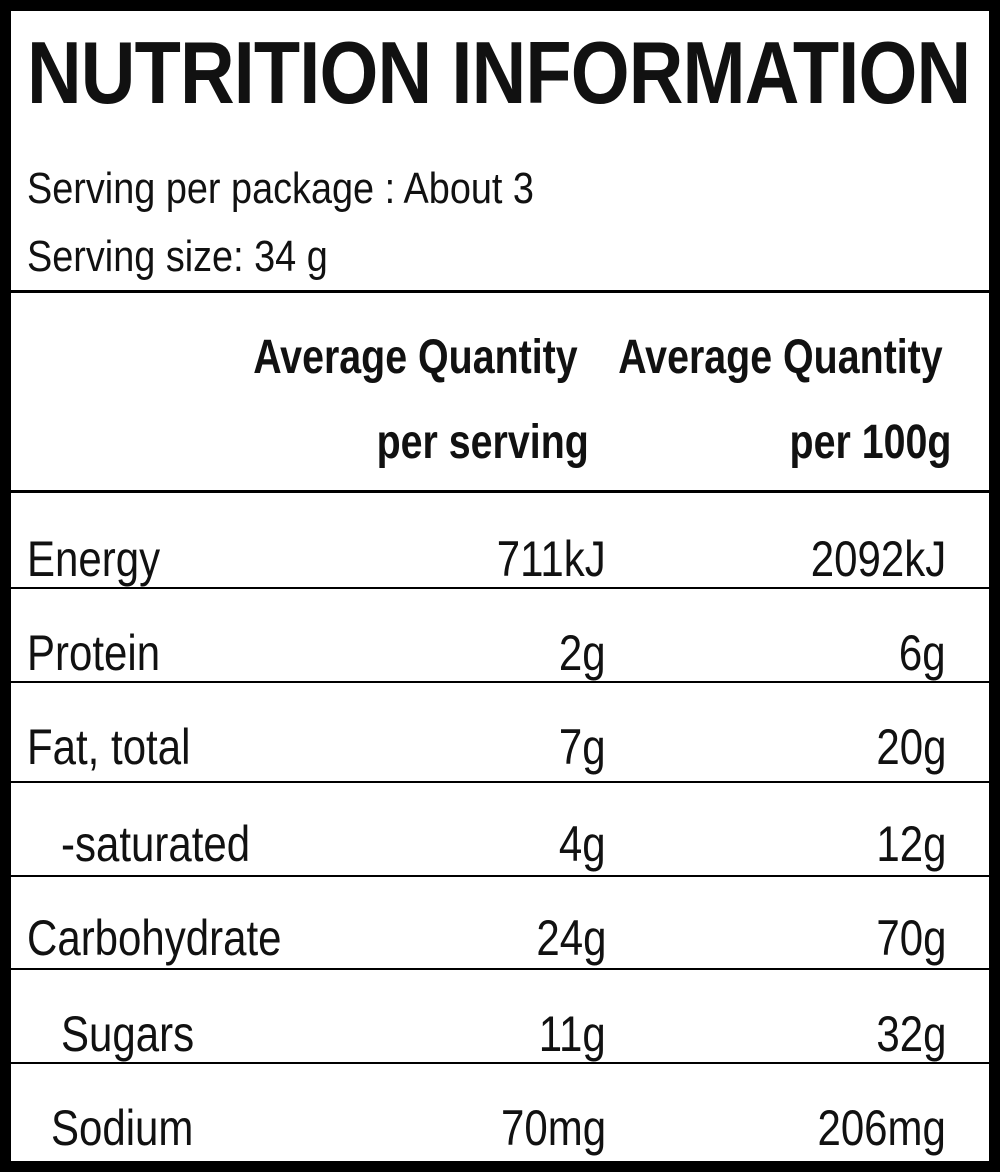 Image resolution: width=1000 pixels, height=1172 pixels. I want to click on row-energy-name: Energy, so click(94, 559).